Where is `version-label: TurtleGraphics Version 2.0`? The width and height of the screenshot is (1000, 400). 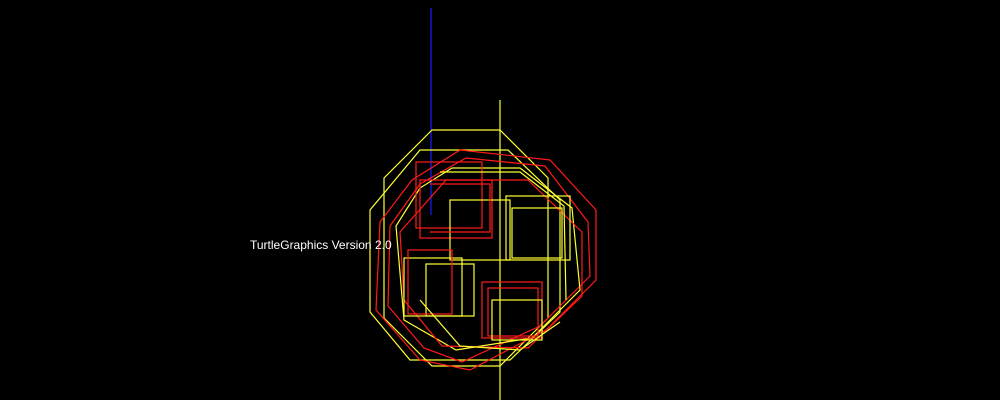 version-label: TurtleGraphics Version 2.0 is located at coordinates (321, 245).